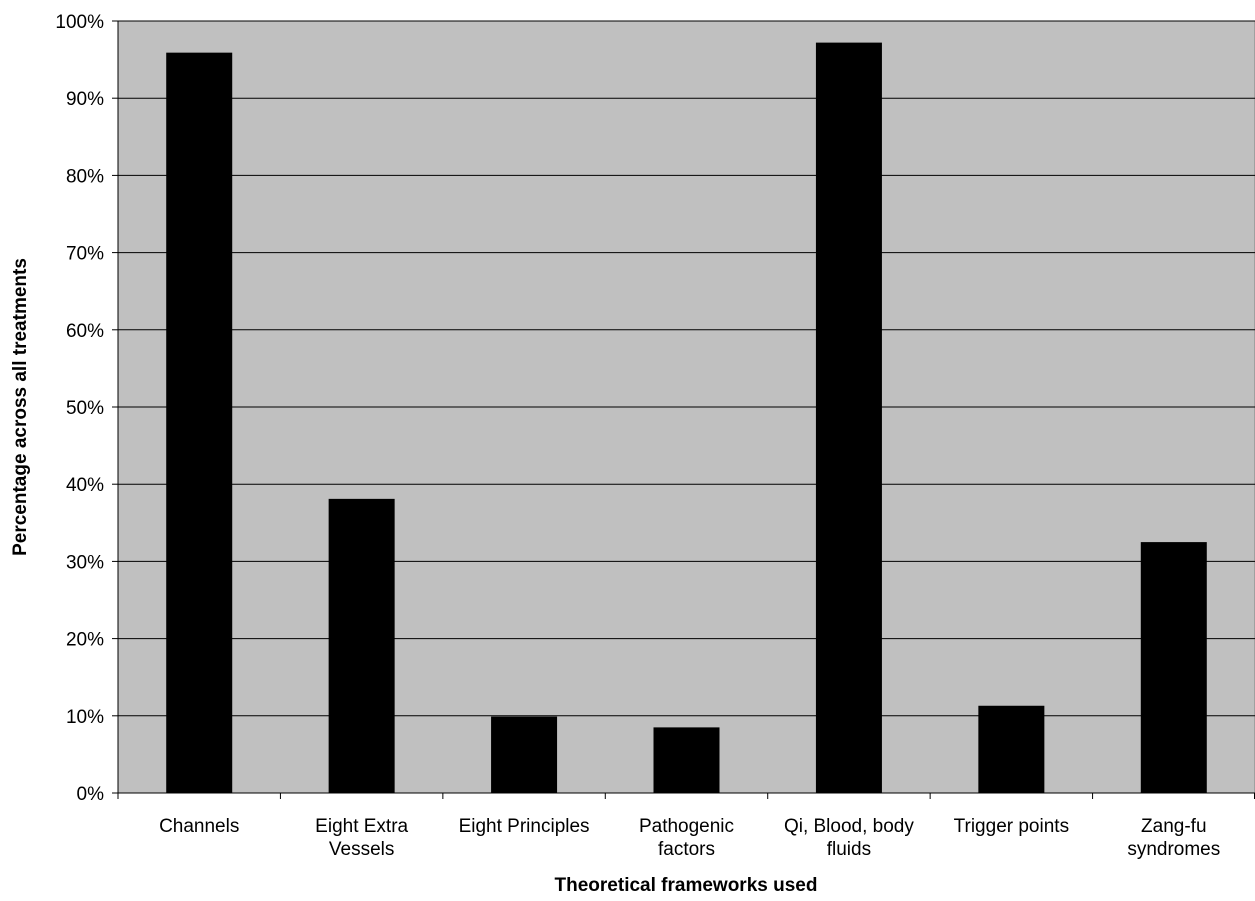 The width and height of the screenshot is (1255, 901). I want to click on y-tick-label: 60%, so click(85, 331).